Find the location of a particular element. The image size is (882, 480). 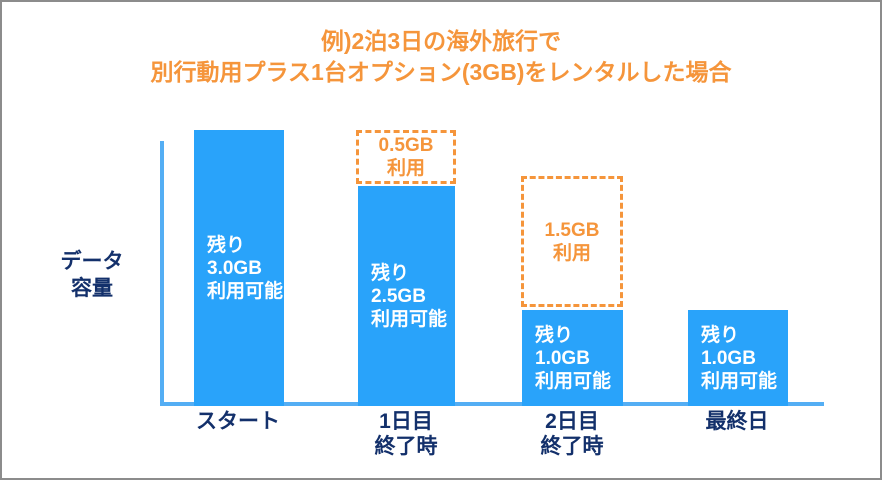

x-axis-label-start: スタート is located at coordinates (238, 421).